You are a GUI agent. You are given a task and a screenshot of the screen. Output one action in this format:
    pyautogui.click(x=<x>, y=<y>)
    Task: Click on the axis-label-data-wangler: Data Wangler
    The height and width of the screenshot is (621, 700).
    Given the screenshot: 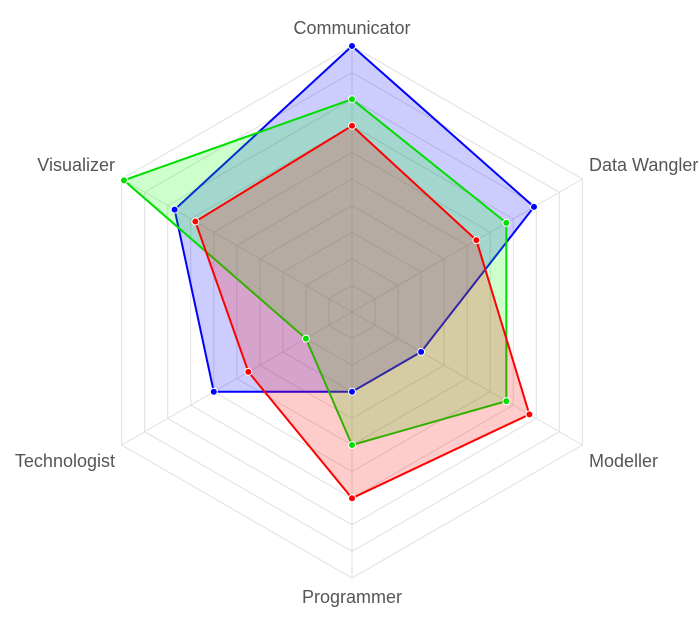 What is the action you would take?
    pyautogui.click(x=643, y=165)
    